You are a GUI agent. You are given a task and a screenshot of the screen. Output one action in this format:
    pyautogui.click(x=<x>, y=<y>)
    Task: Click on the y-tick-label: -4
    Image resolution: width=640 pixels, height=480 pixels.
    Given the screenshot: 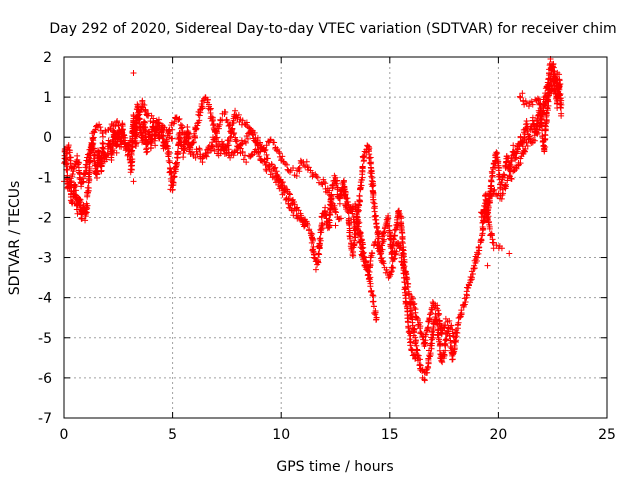 What is the action you would take?
    pyautogui.click(x=45, y=299)
    